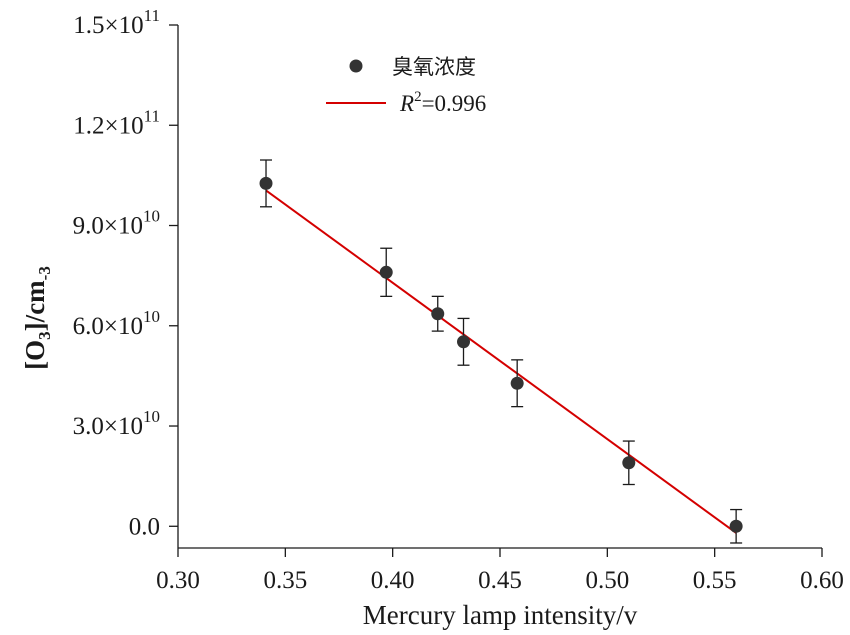 The width and height of the screenshot is (850, 635). What do you see at coordinates (500, 580) in the screenshot?
I see `x-tick-label: 0.45` at bounding box center [500, 580].